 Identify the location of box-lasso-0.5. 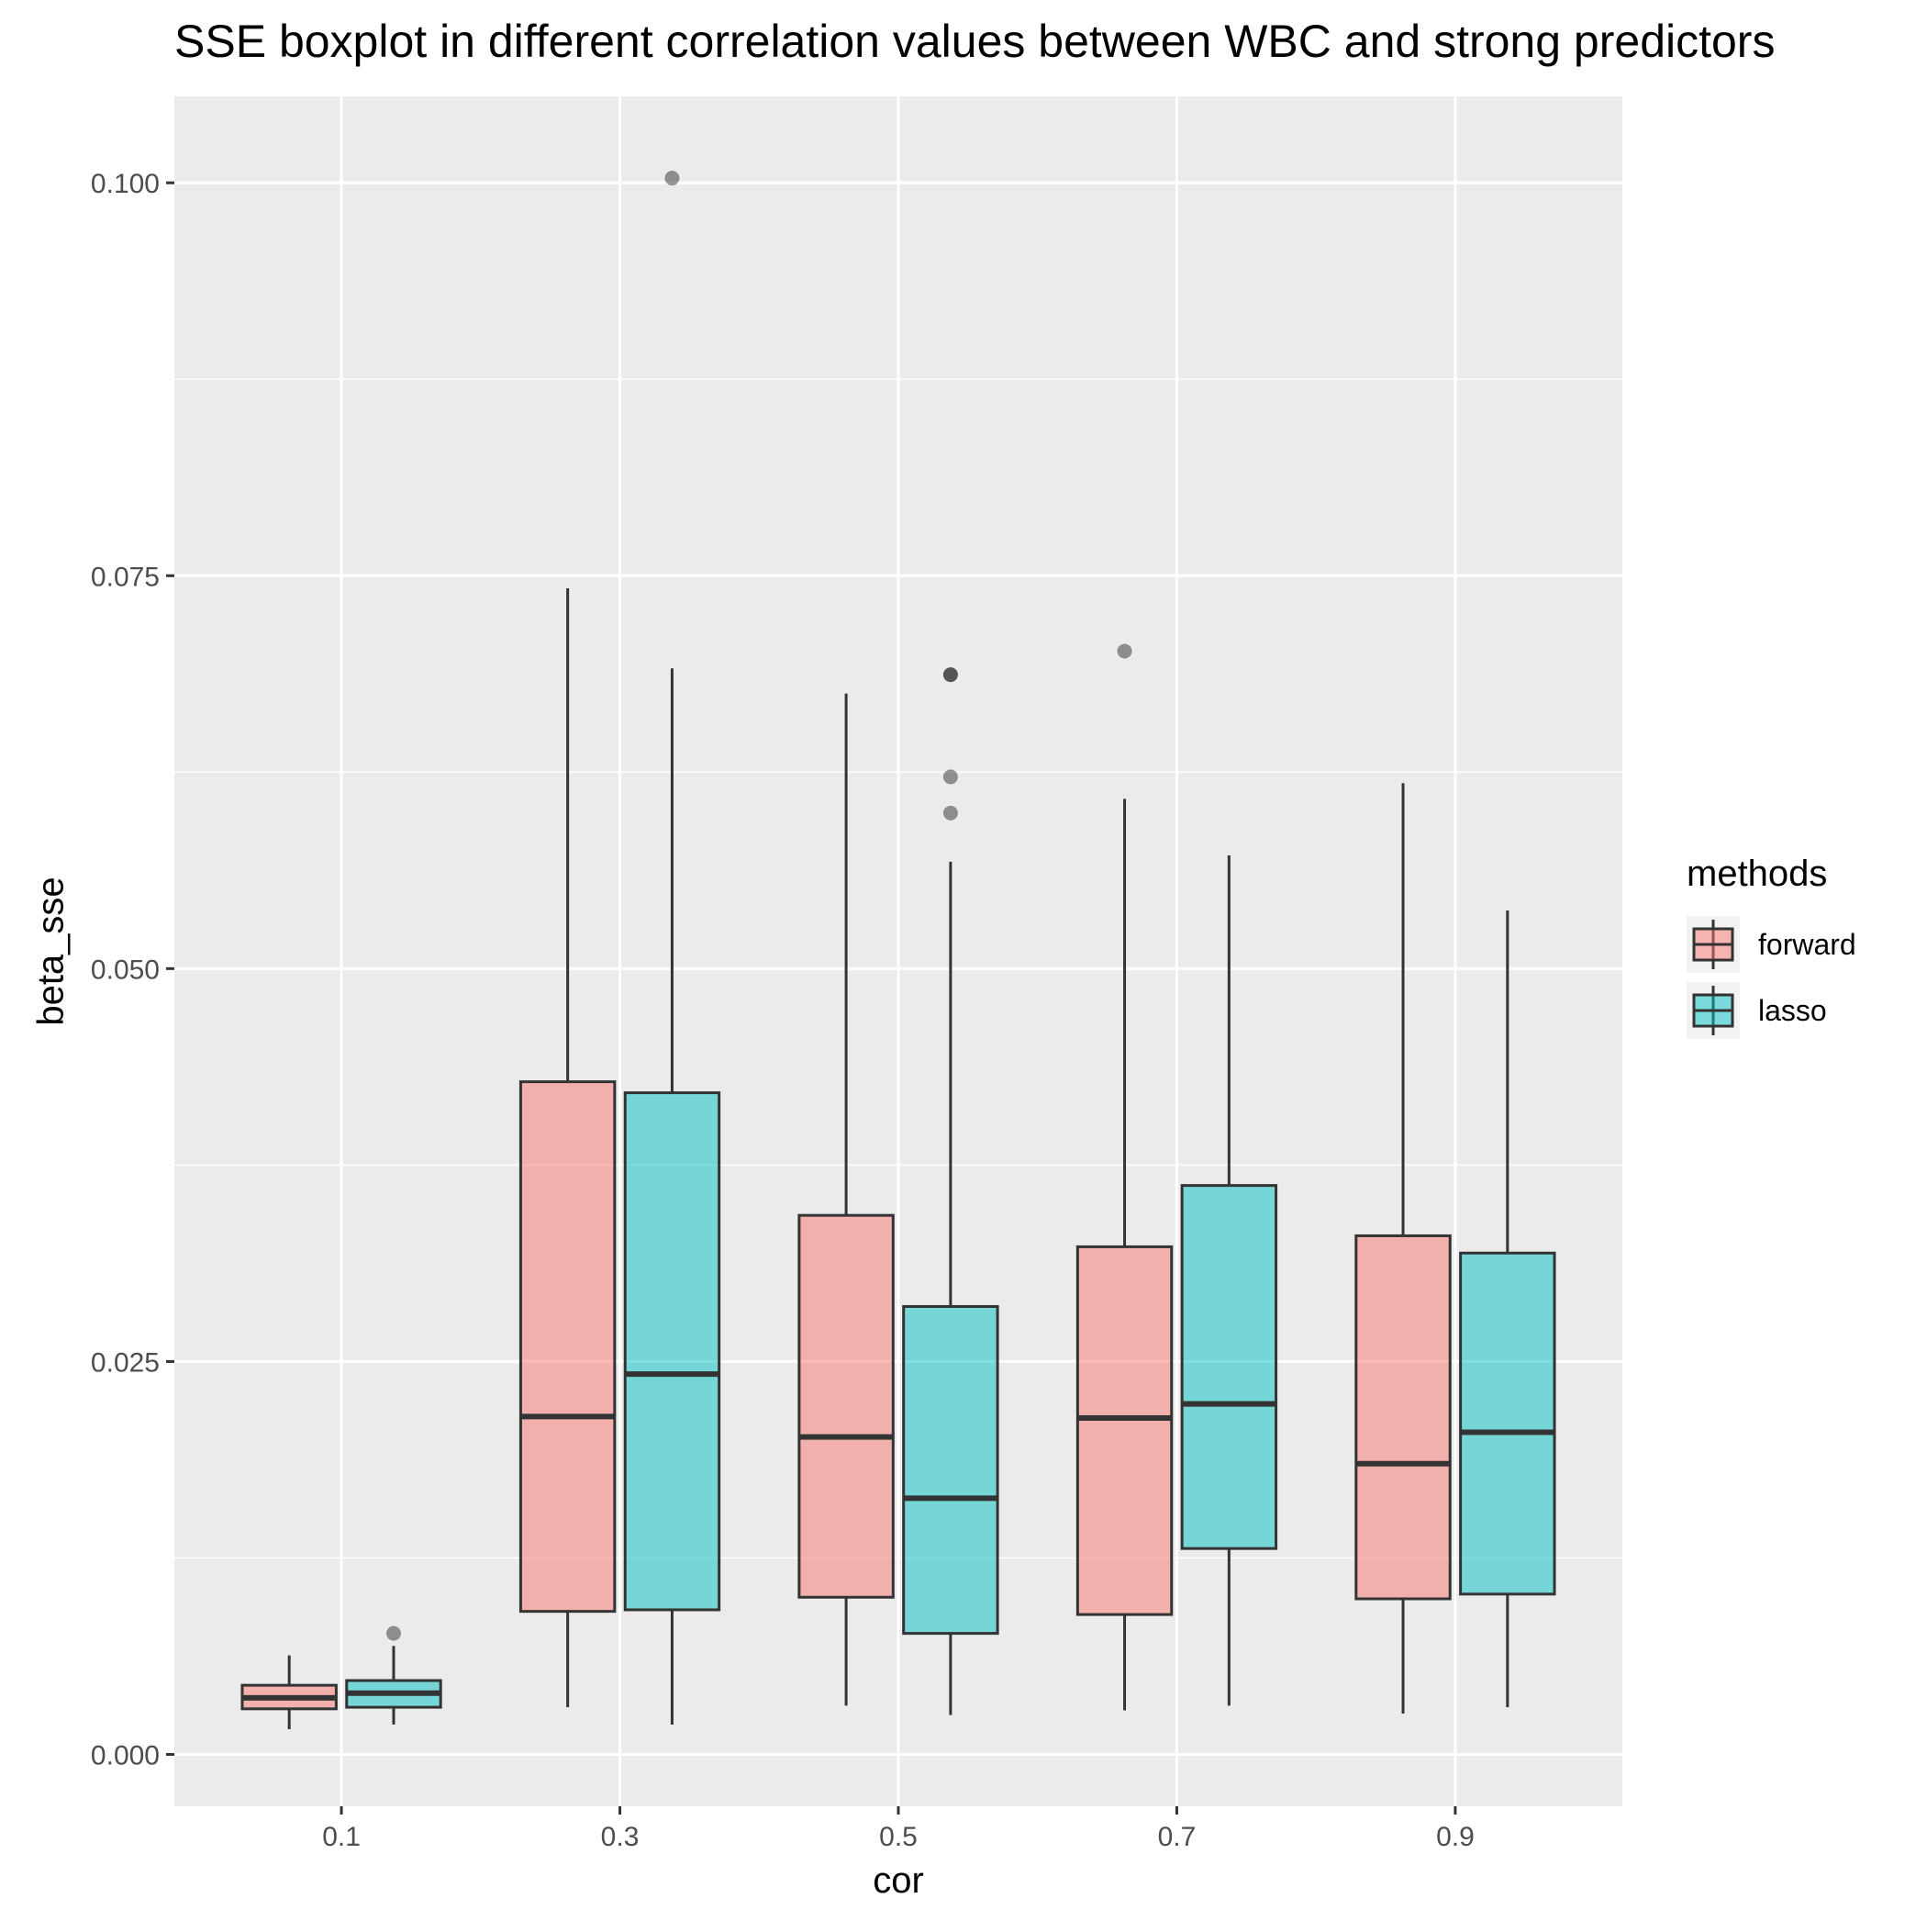
(950, 1191).